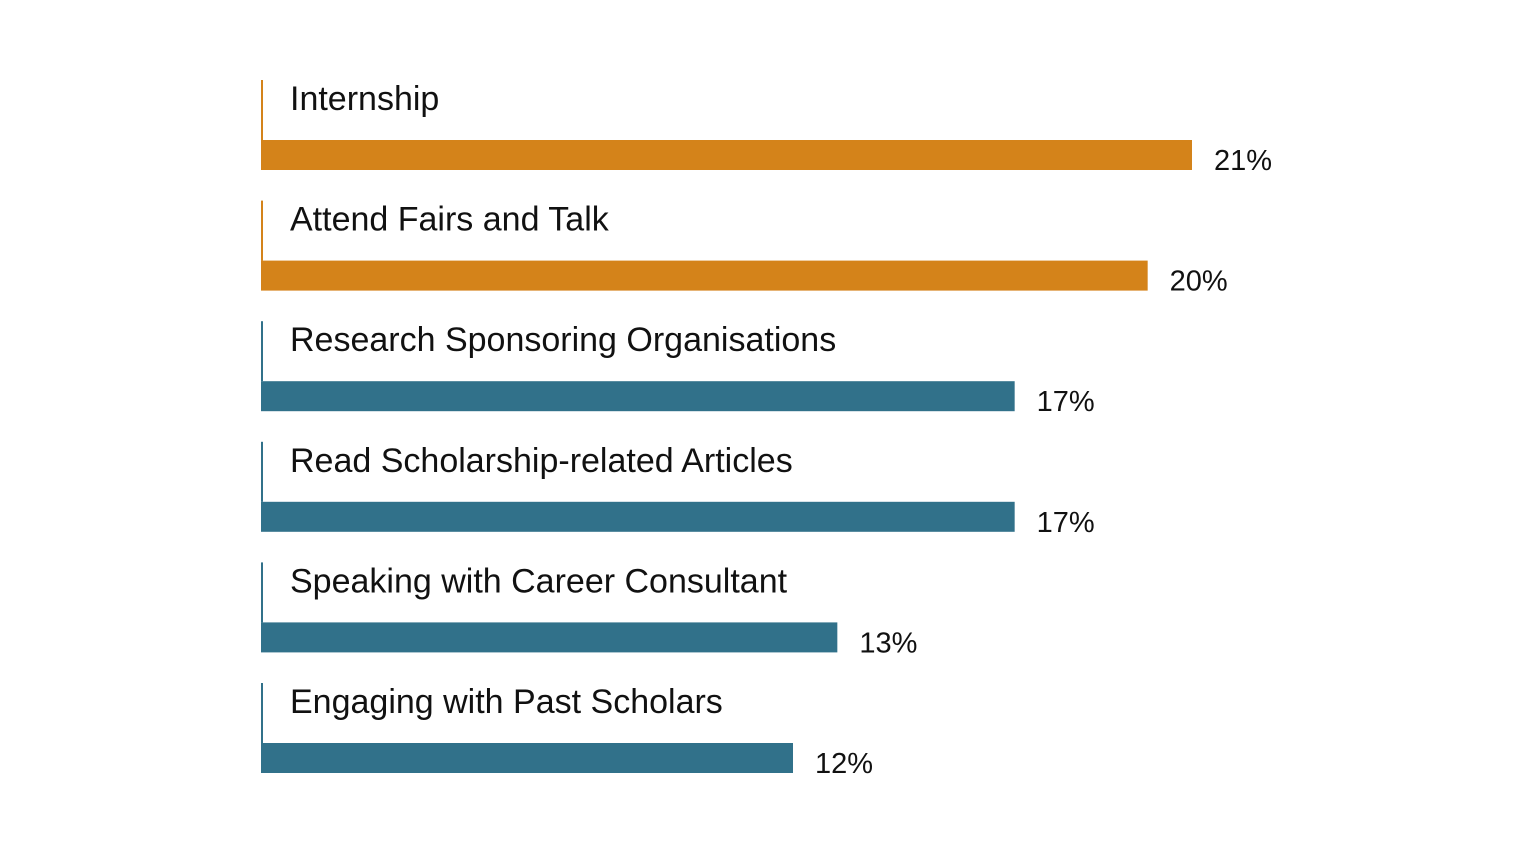  Describe the element at coordinates (1243, 161) in the screenshot. I see `value-label: 21%` at that location.